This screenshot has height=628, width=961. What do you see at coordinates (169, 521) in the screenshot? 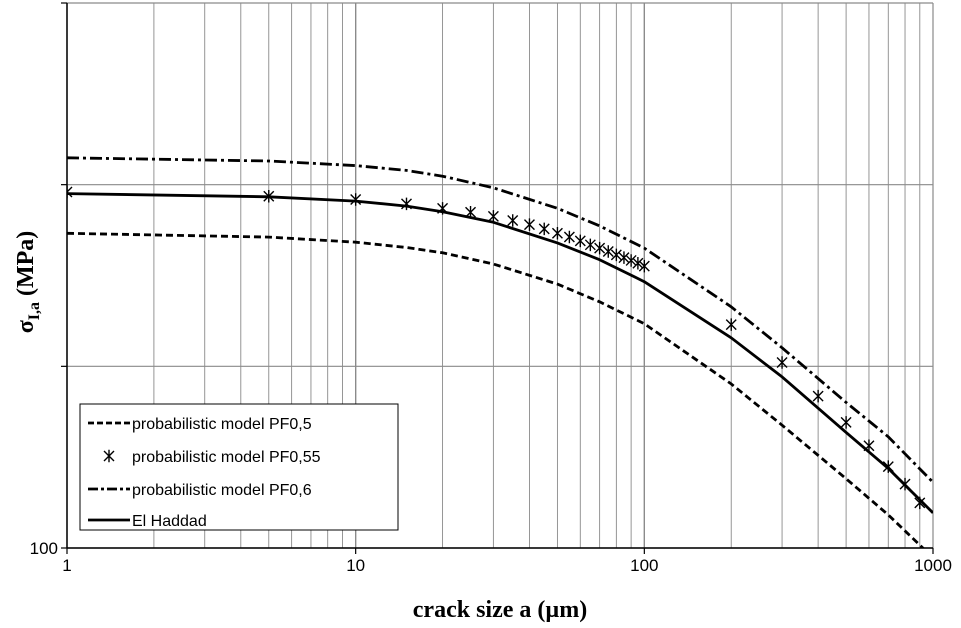
I see `legend-label: El Haddad` at bounding box center [169, 521].